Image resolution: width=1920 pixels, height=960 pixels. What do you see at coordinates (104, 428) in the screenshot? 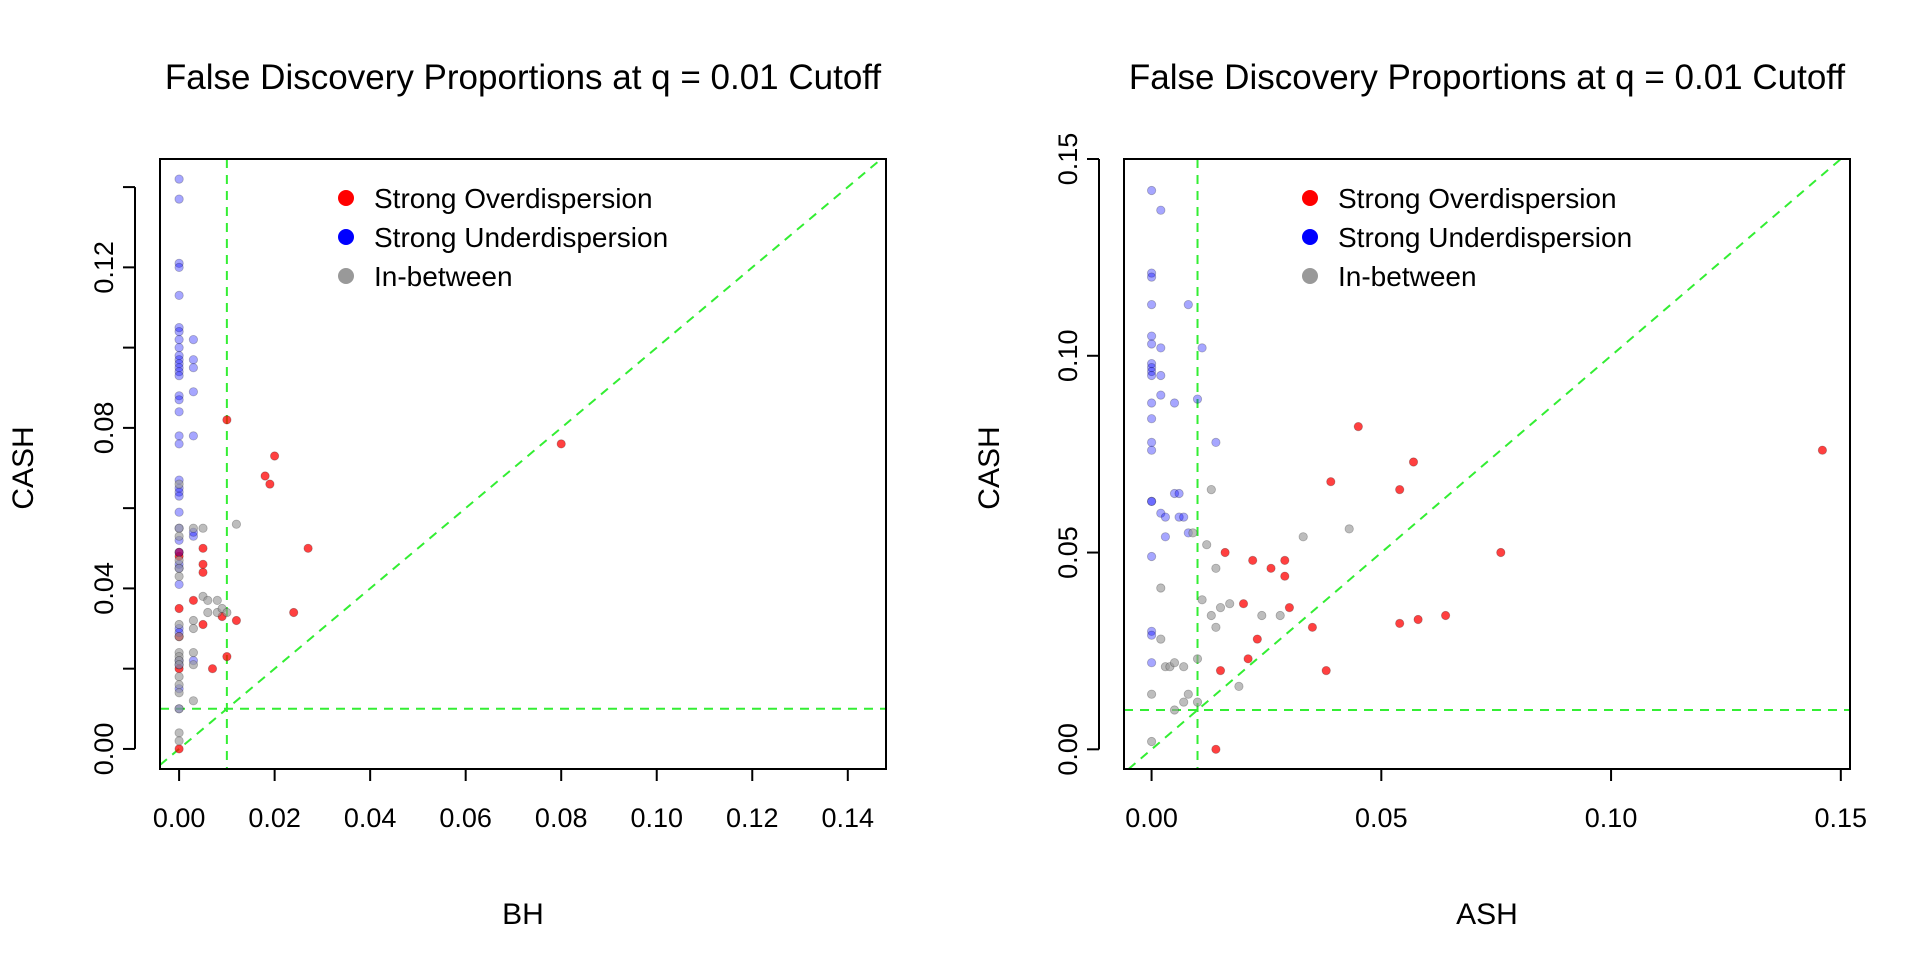
I see `y-tick-label: 0.08` at bounding box center [104, 428].